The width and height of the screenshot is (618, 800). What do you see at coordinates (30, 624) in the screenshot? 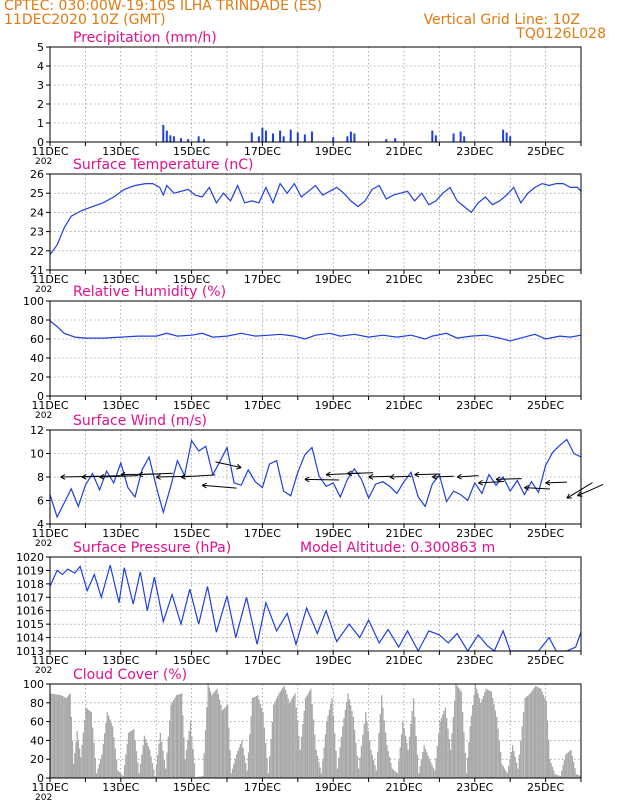
I see `ytick-label: 1015` at bounding box center [30, 624].